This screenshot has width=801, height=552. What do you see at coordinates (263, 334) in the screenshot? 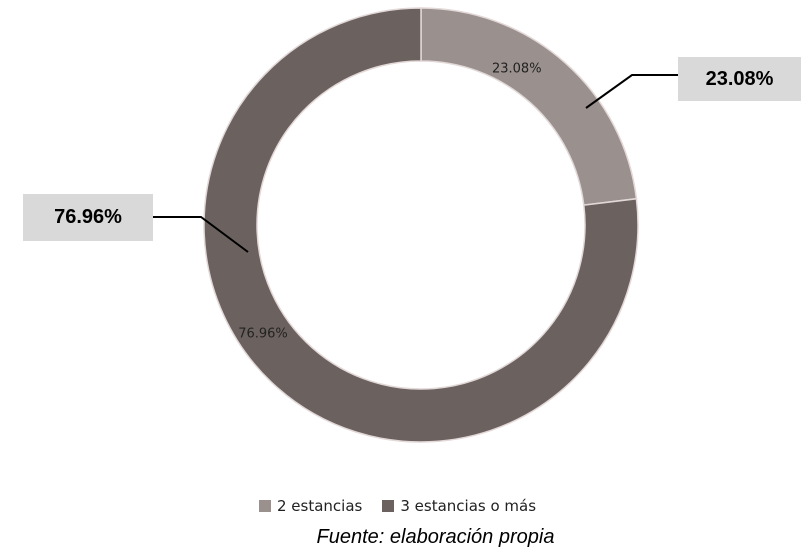
I see `slice-label-3-estancias-o-mas: 76.96%` at bounding box center [263, 334].